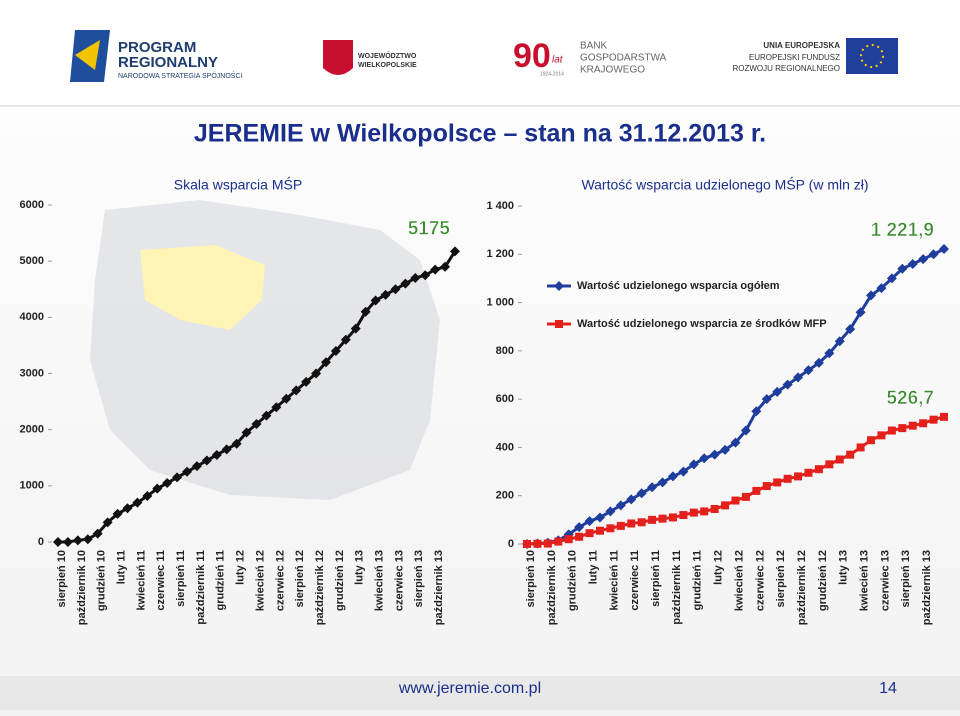 The height and width of the screenshot is (716, 960). I want to click on x-tick-label: kwiecień 11, so click(141, 580).